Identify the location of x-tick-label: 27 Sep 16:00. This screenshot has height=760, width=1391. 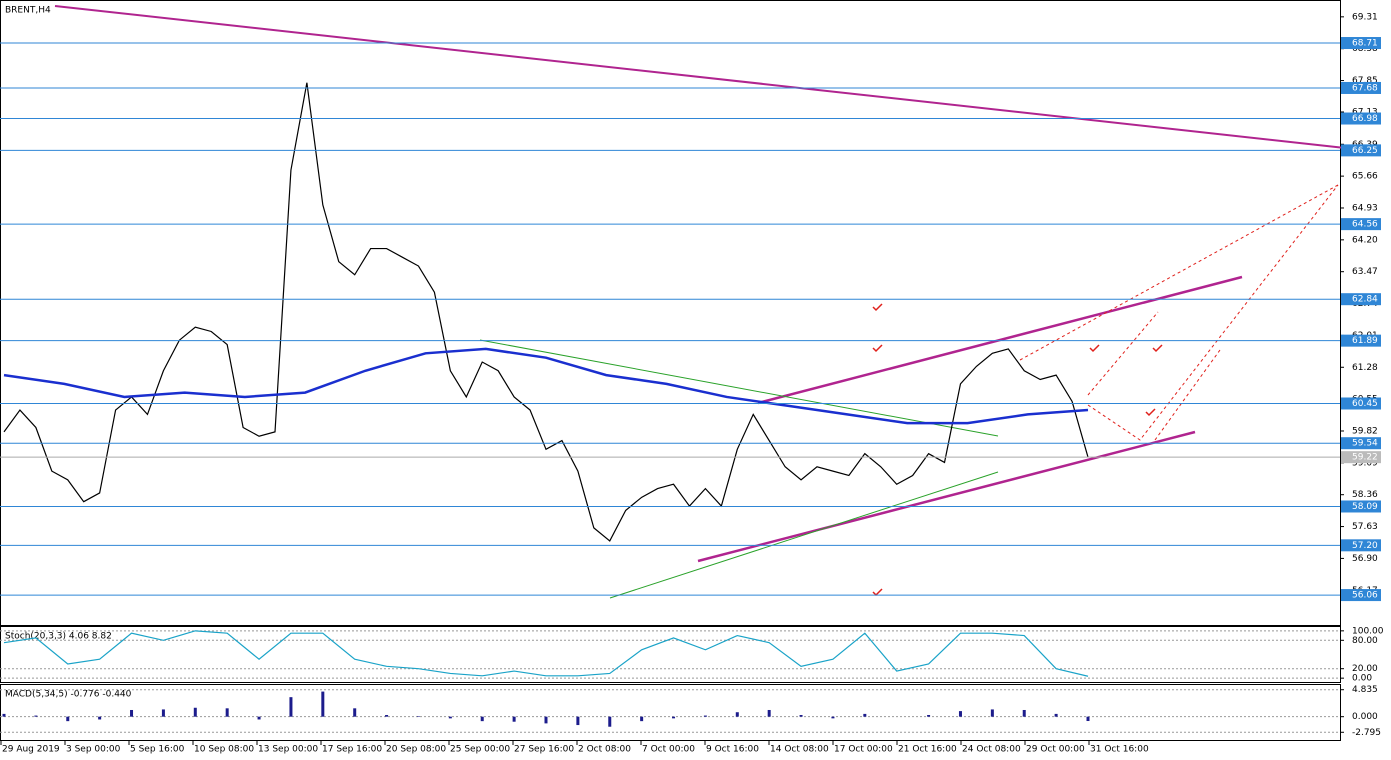
(544, 750).